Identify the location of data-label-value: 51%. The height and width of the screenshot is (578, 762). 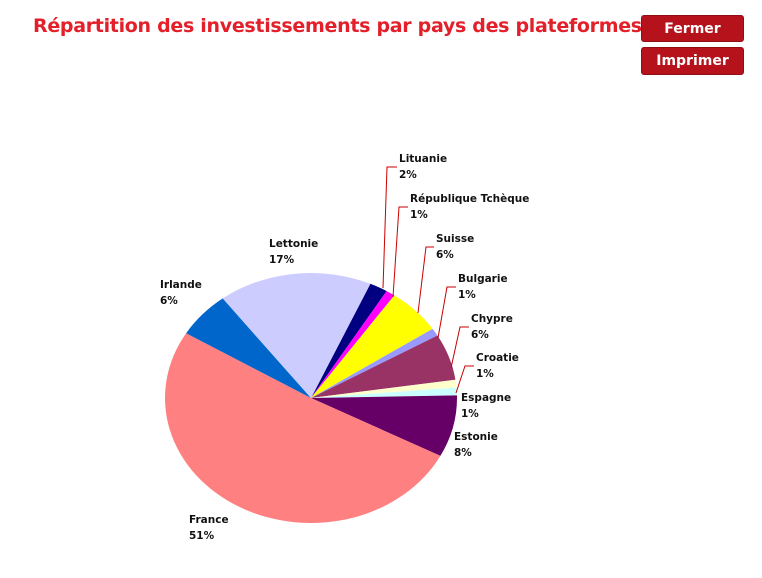
(202, 536).